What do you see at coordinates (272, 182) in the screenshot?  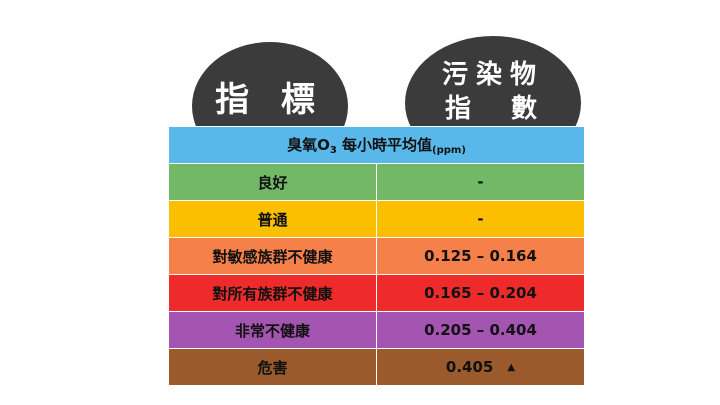 I see `row-label: 良好` at bounding box center [272, 182].